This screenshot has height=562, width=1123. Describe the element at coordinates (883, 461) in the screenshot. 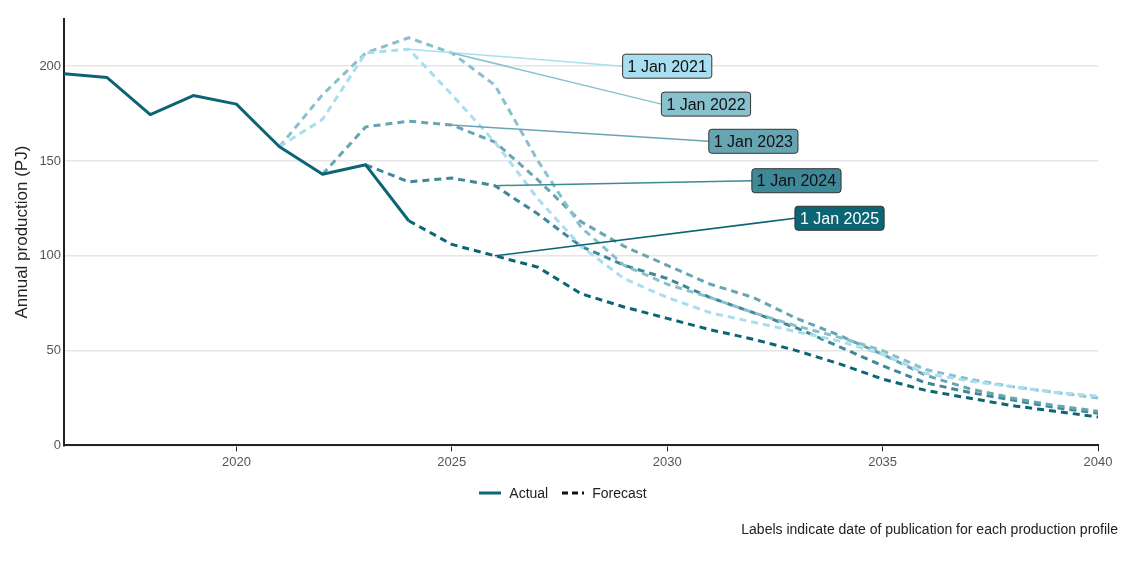

I see `x-tick-label: 2035` at that location.